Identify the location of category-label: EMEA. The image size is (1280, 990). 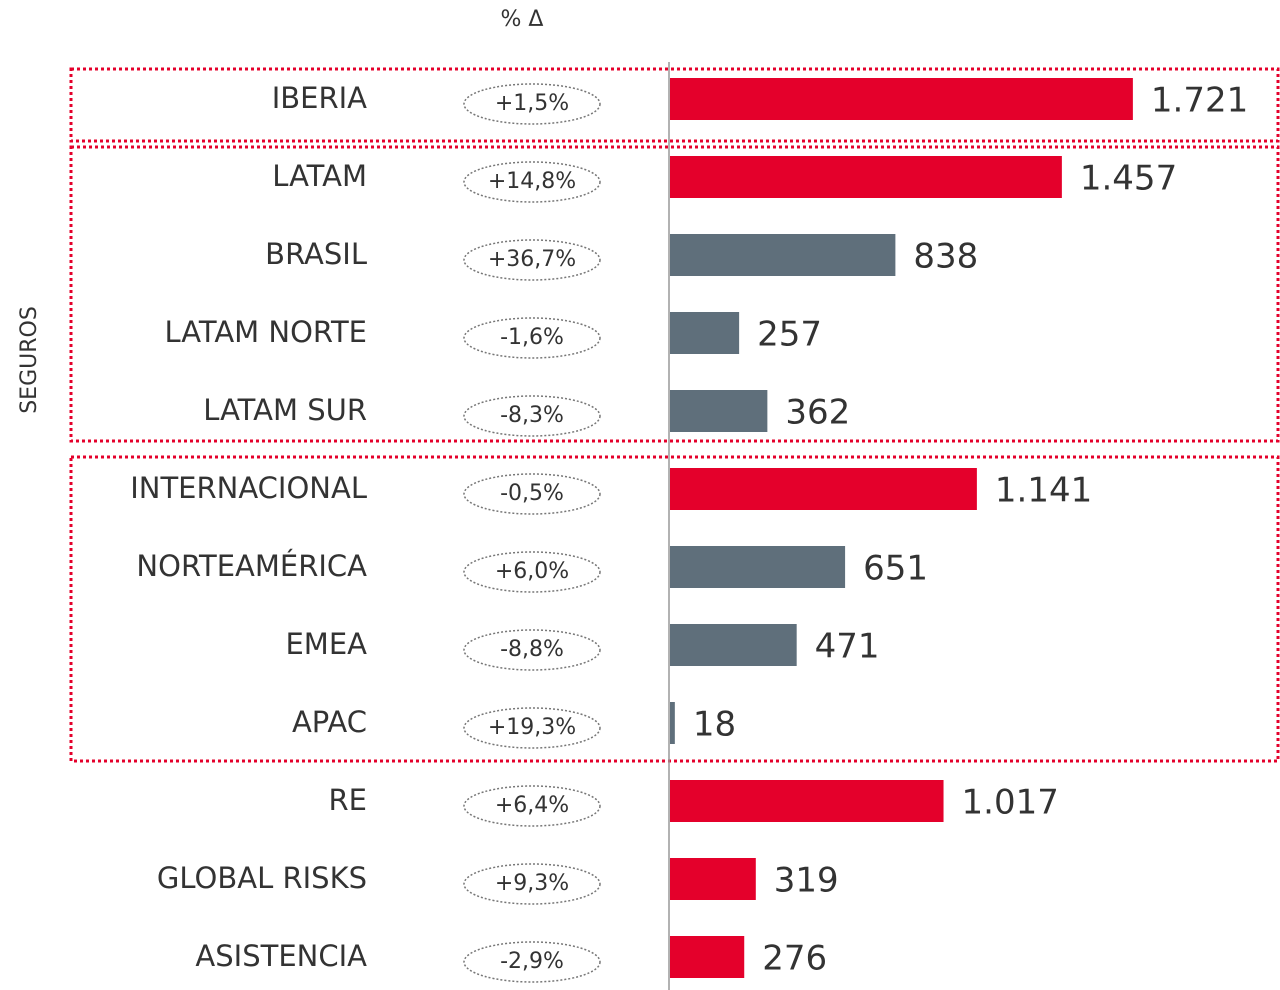
(326, 644).